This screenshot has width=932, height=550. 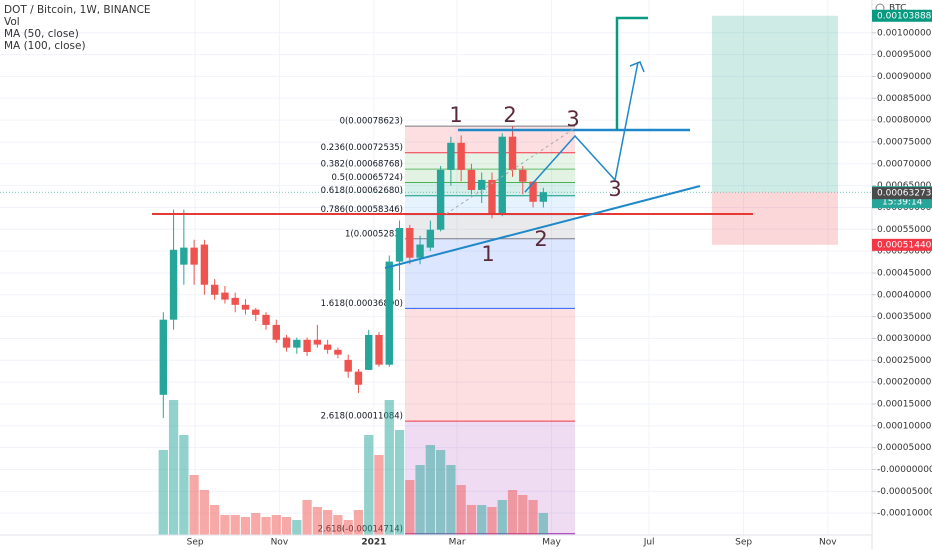 What do you see at coordinates (362, 191) in the screenshot?
I see `fib-label: 0.618(0.00062680)` at bounding box center [362, 191].